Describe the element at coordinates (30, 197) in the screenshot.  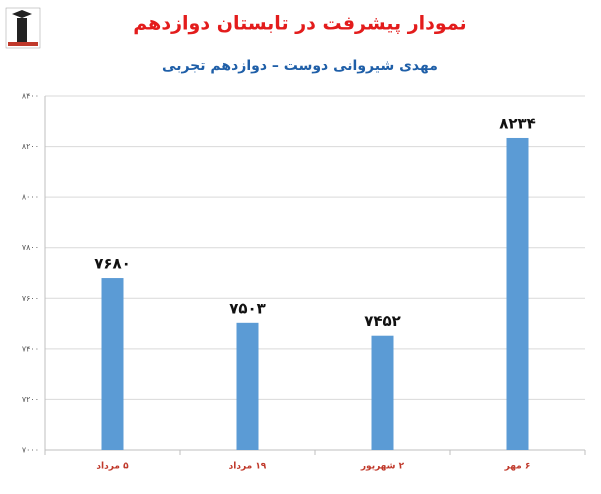
I see `y-tick-label: ۸۰۰۰` at that location.